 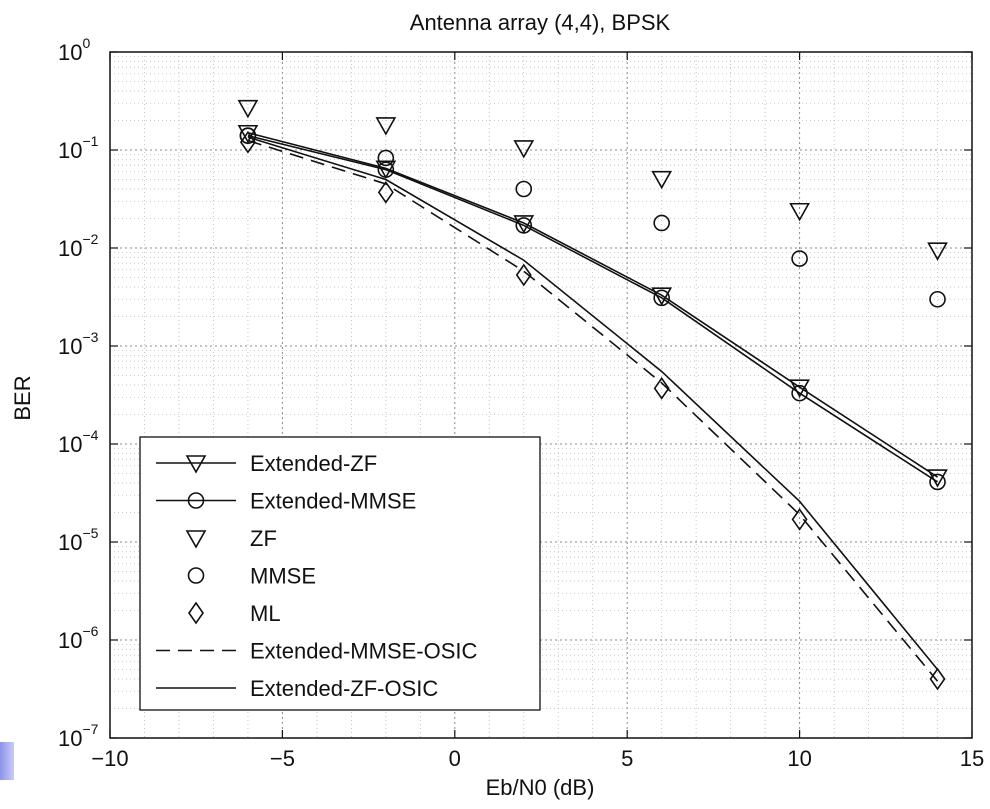 What do you see at coordinates (78, 148) in the screenshot?
I see `y-tick-label: 10⁻¹` at bounding box center [78, 148].